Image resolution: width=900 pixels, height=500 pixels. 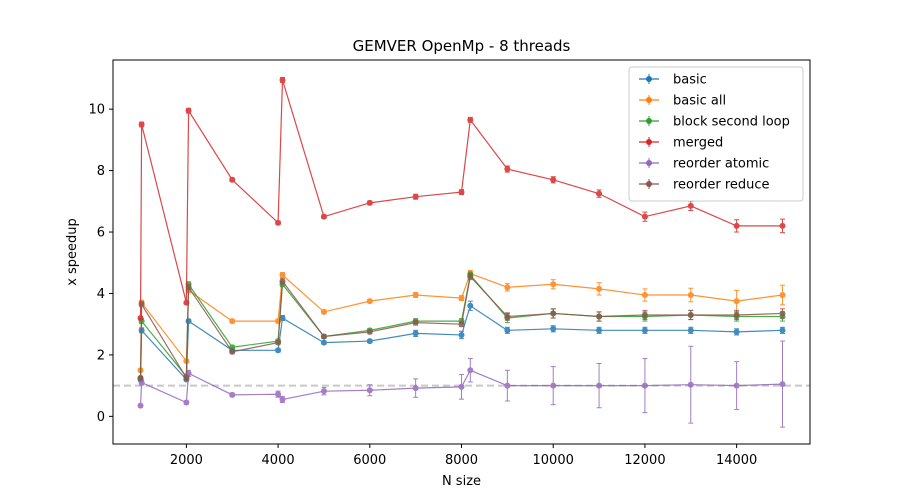 What do you see at coordinates (101, 294) in the screenshot?
I see `y-tick-label: 4` at bounding box center [101, 294].